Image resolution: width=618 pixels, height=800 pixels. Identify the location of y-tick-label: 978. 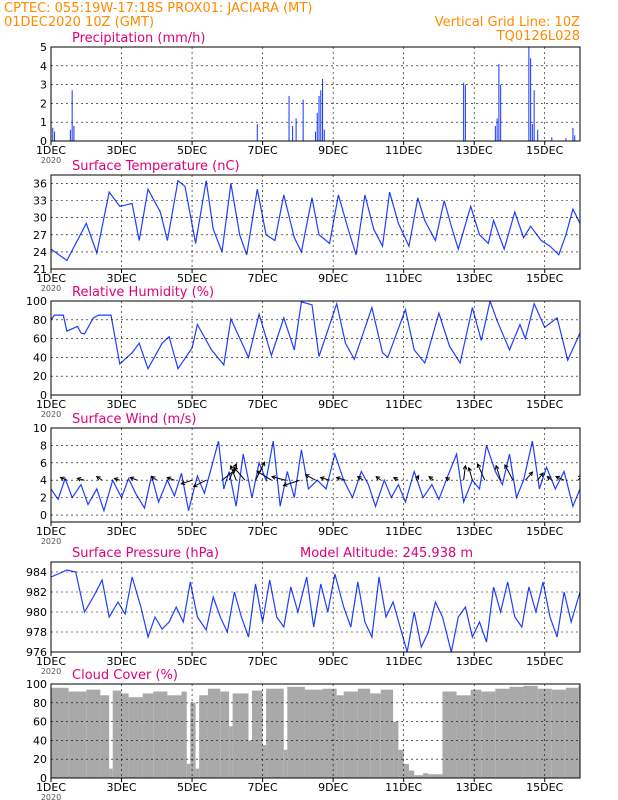
(36, 632).